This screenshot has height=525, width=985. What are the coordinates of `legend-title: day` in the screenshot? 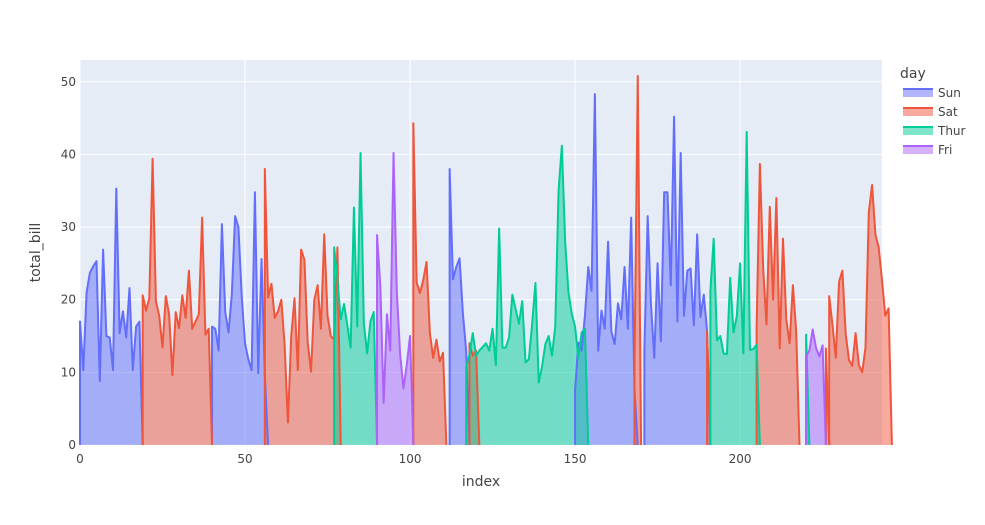 It's located at (913, 74).